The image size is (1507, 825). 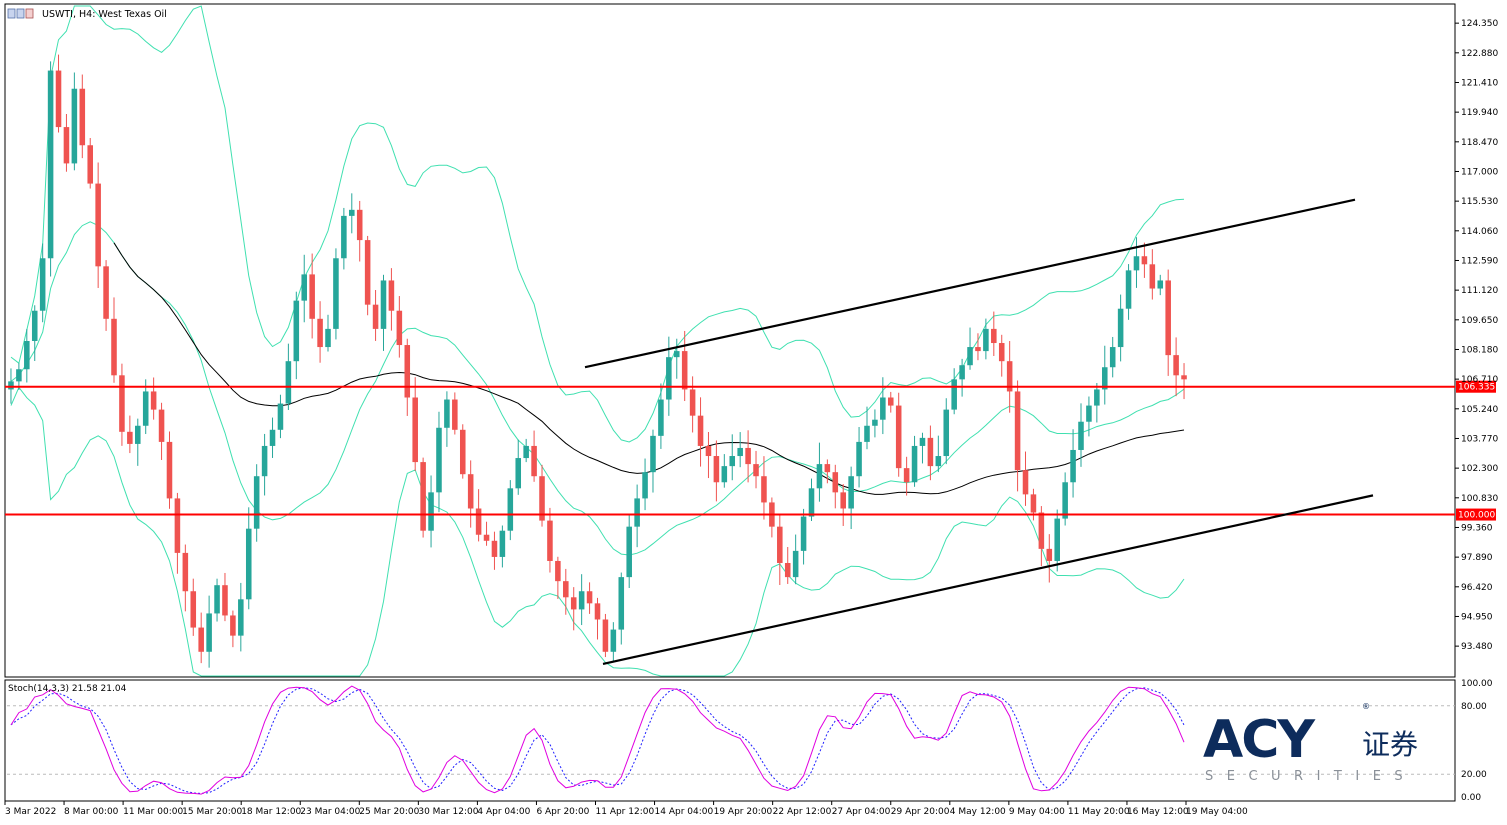 What do you see at coordinates (67, 689) in the screenshot?
I see `stoch-title: Stoch(14,3,3) 21.58 21.04` at bounding box center [67, 689].